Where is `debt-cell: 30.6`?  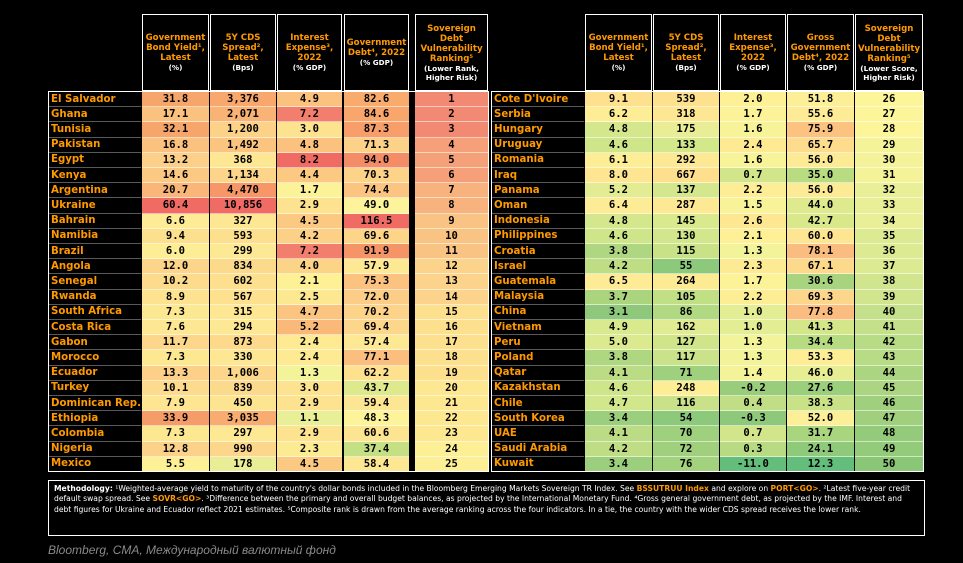
debt-cell: 30.6 is located at coordinates (820, 282).